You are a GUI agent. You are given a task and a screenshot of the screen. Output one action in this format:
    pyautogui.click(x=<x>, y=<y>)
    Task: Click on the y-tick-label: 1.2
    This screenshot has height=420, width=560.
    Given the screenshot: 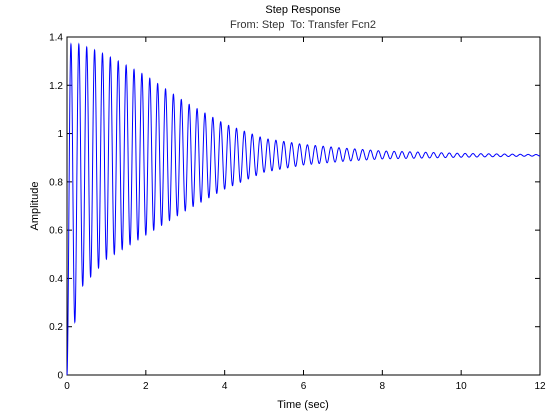 What is the action you would take?
    pyautogui.click(x=56, y=86)
    